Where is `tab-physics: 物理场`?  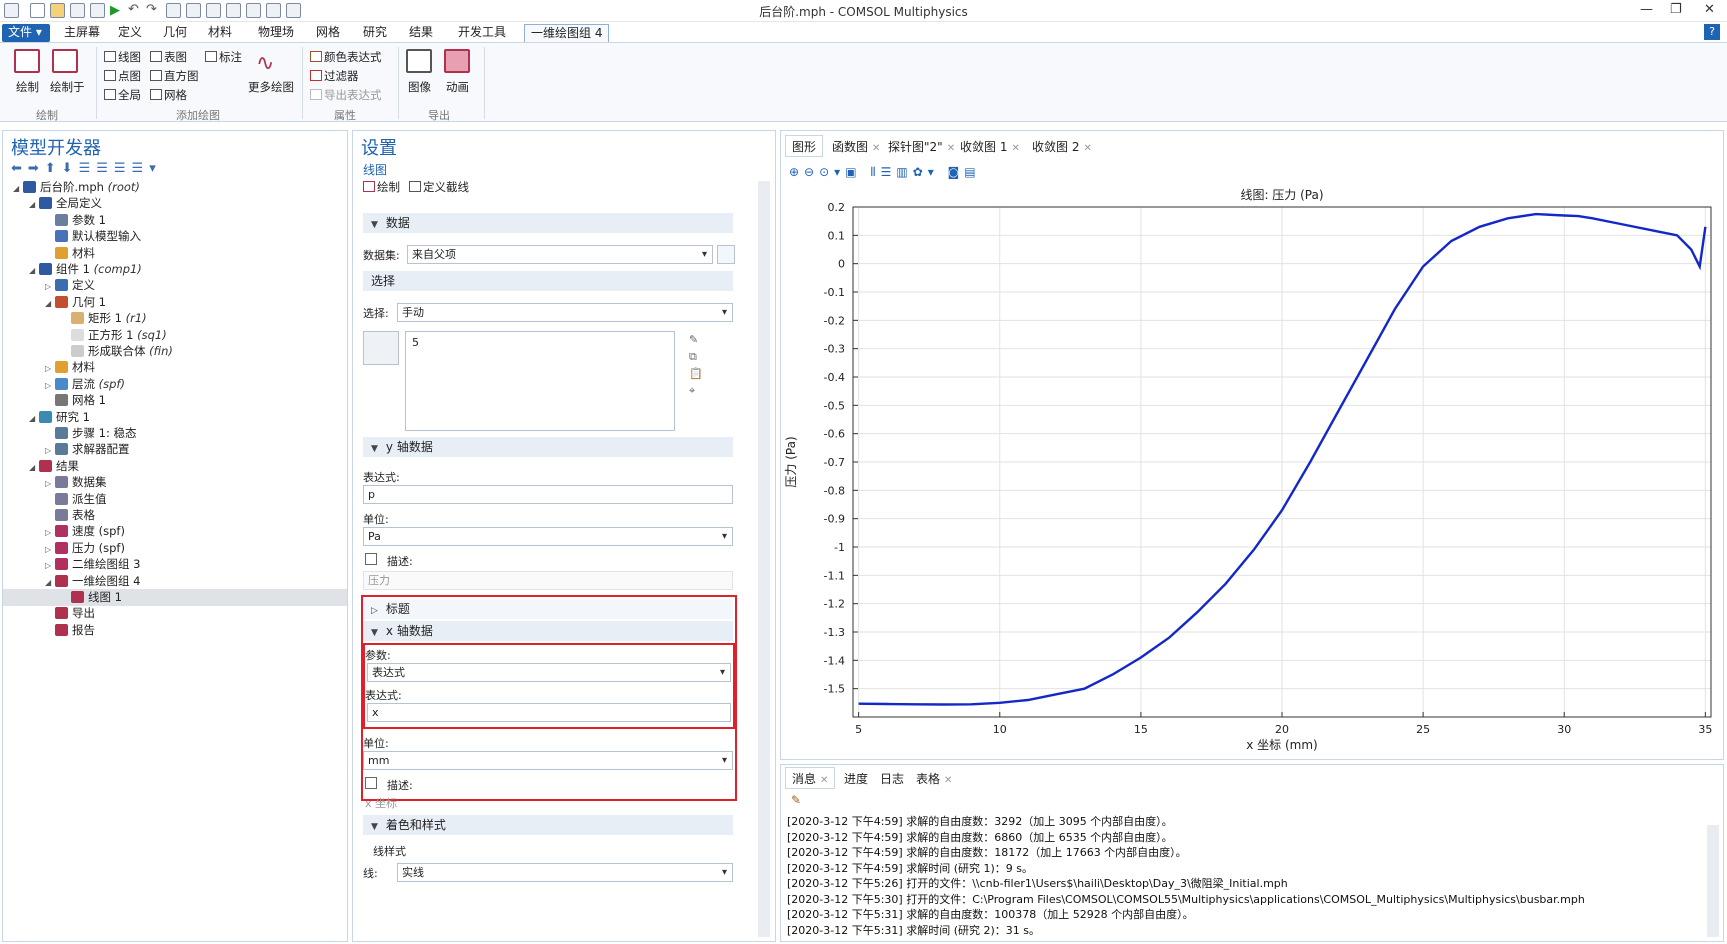 tab-physics: 物理场 is located at coordinates (276, 32).